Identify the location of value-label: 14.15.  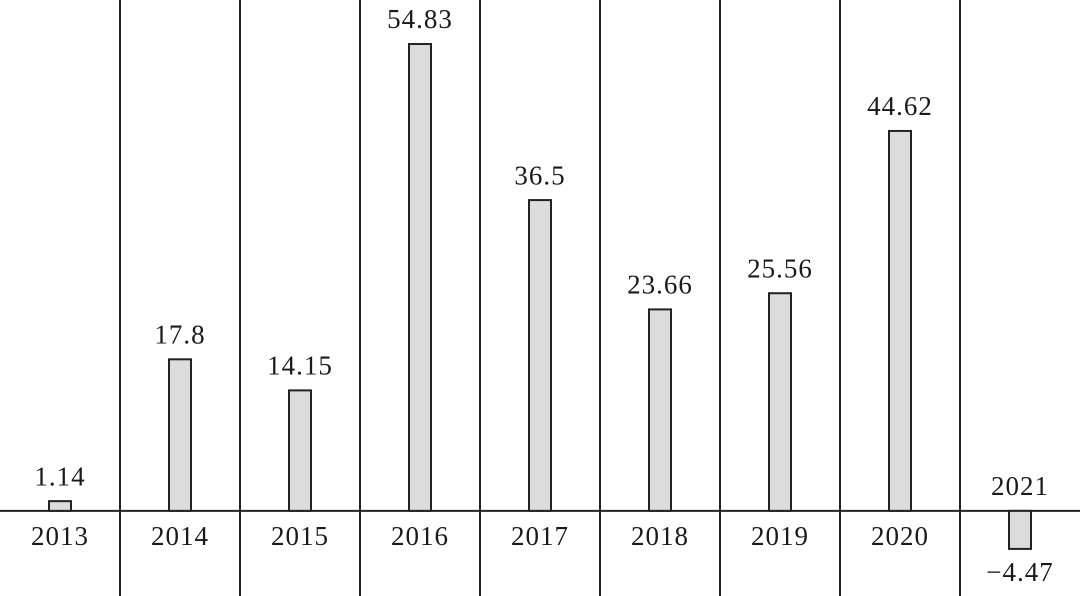
(300, 366).